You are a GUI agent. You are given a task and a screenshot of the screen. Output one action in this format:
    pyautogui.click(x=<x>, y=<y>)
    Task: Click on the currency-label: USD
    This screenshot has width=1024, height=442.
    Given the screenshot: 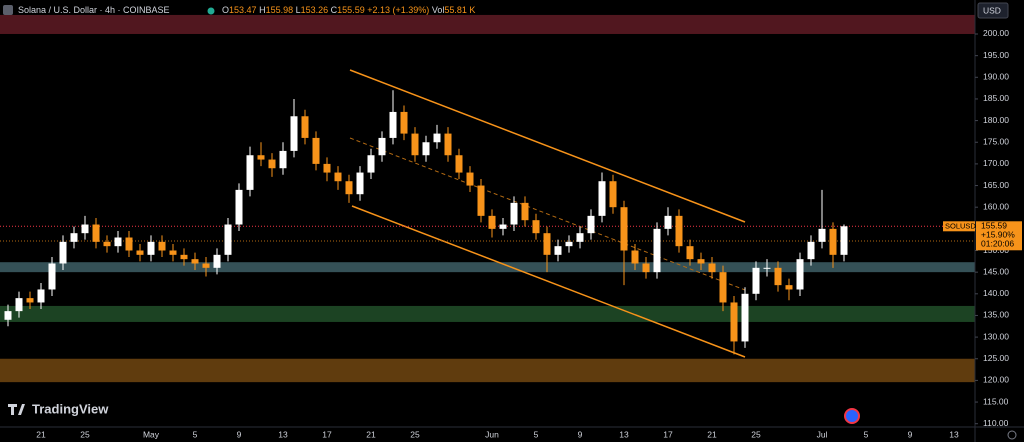 What is the action you would take?
    pyautogui.click(x=992, y=10)
    